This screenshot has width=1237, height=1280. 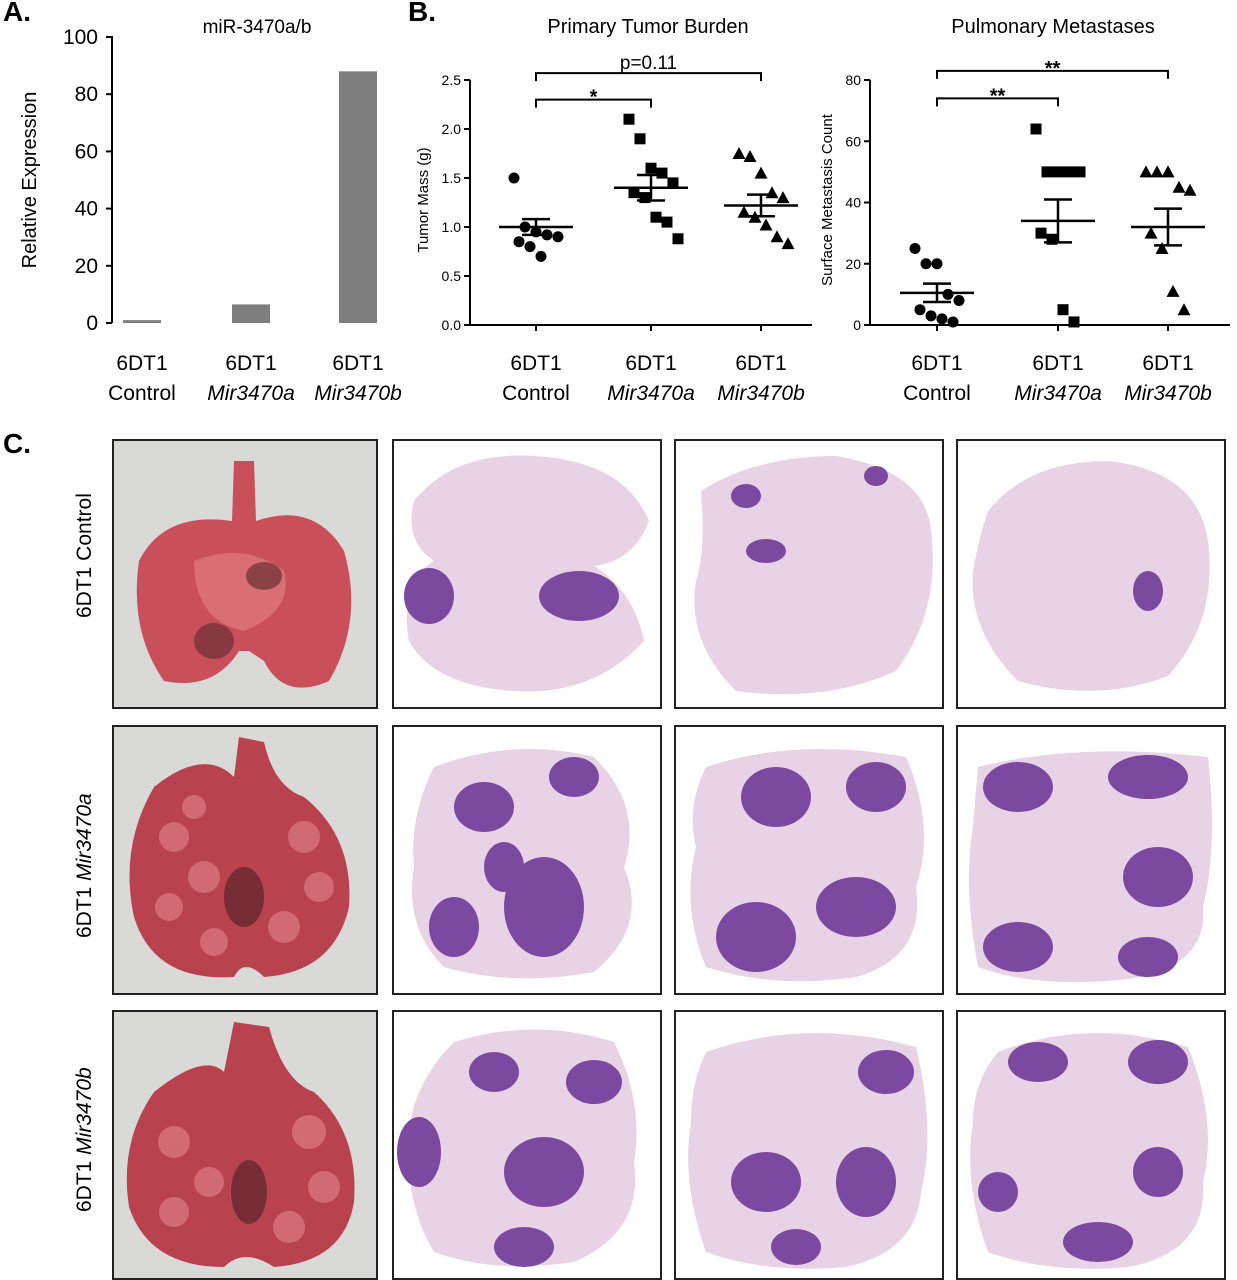 I want to click on chart-a-tick-label-0-line2: Control, so click(x=142, y=393).